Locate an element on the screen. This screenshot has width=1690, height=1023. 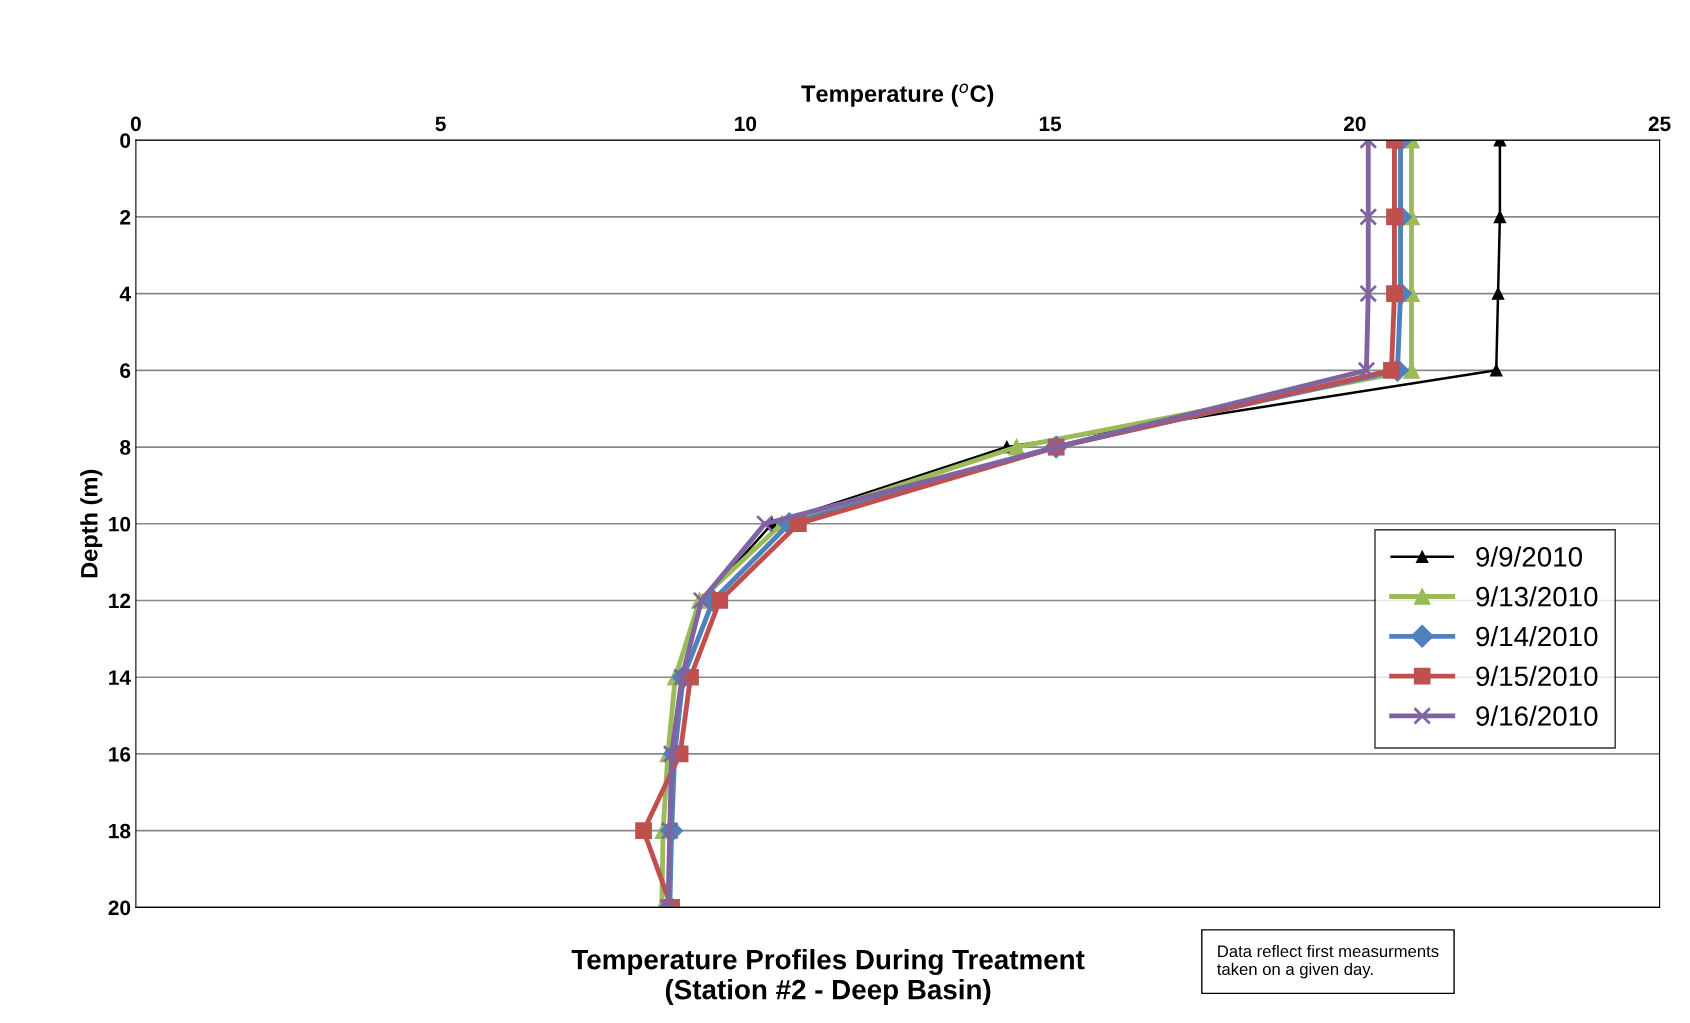
text: Temperature Profiles During Treatment (Station #2 - Deep Basin) is located at coordinates (828, 977).